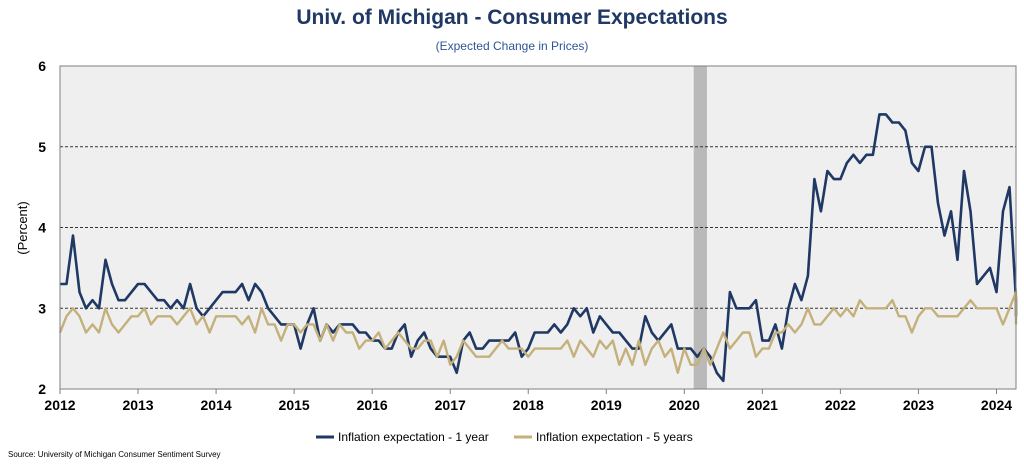 This screenshot has height=465, width=1024. What do you see at coordinates (450, 405) in the screenshot?
I see `x-tick-label: 2017` at bounding box center [450, 405].